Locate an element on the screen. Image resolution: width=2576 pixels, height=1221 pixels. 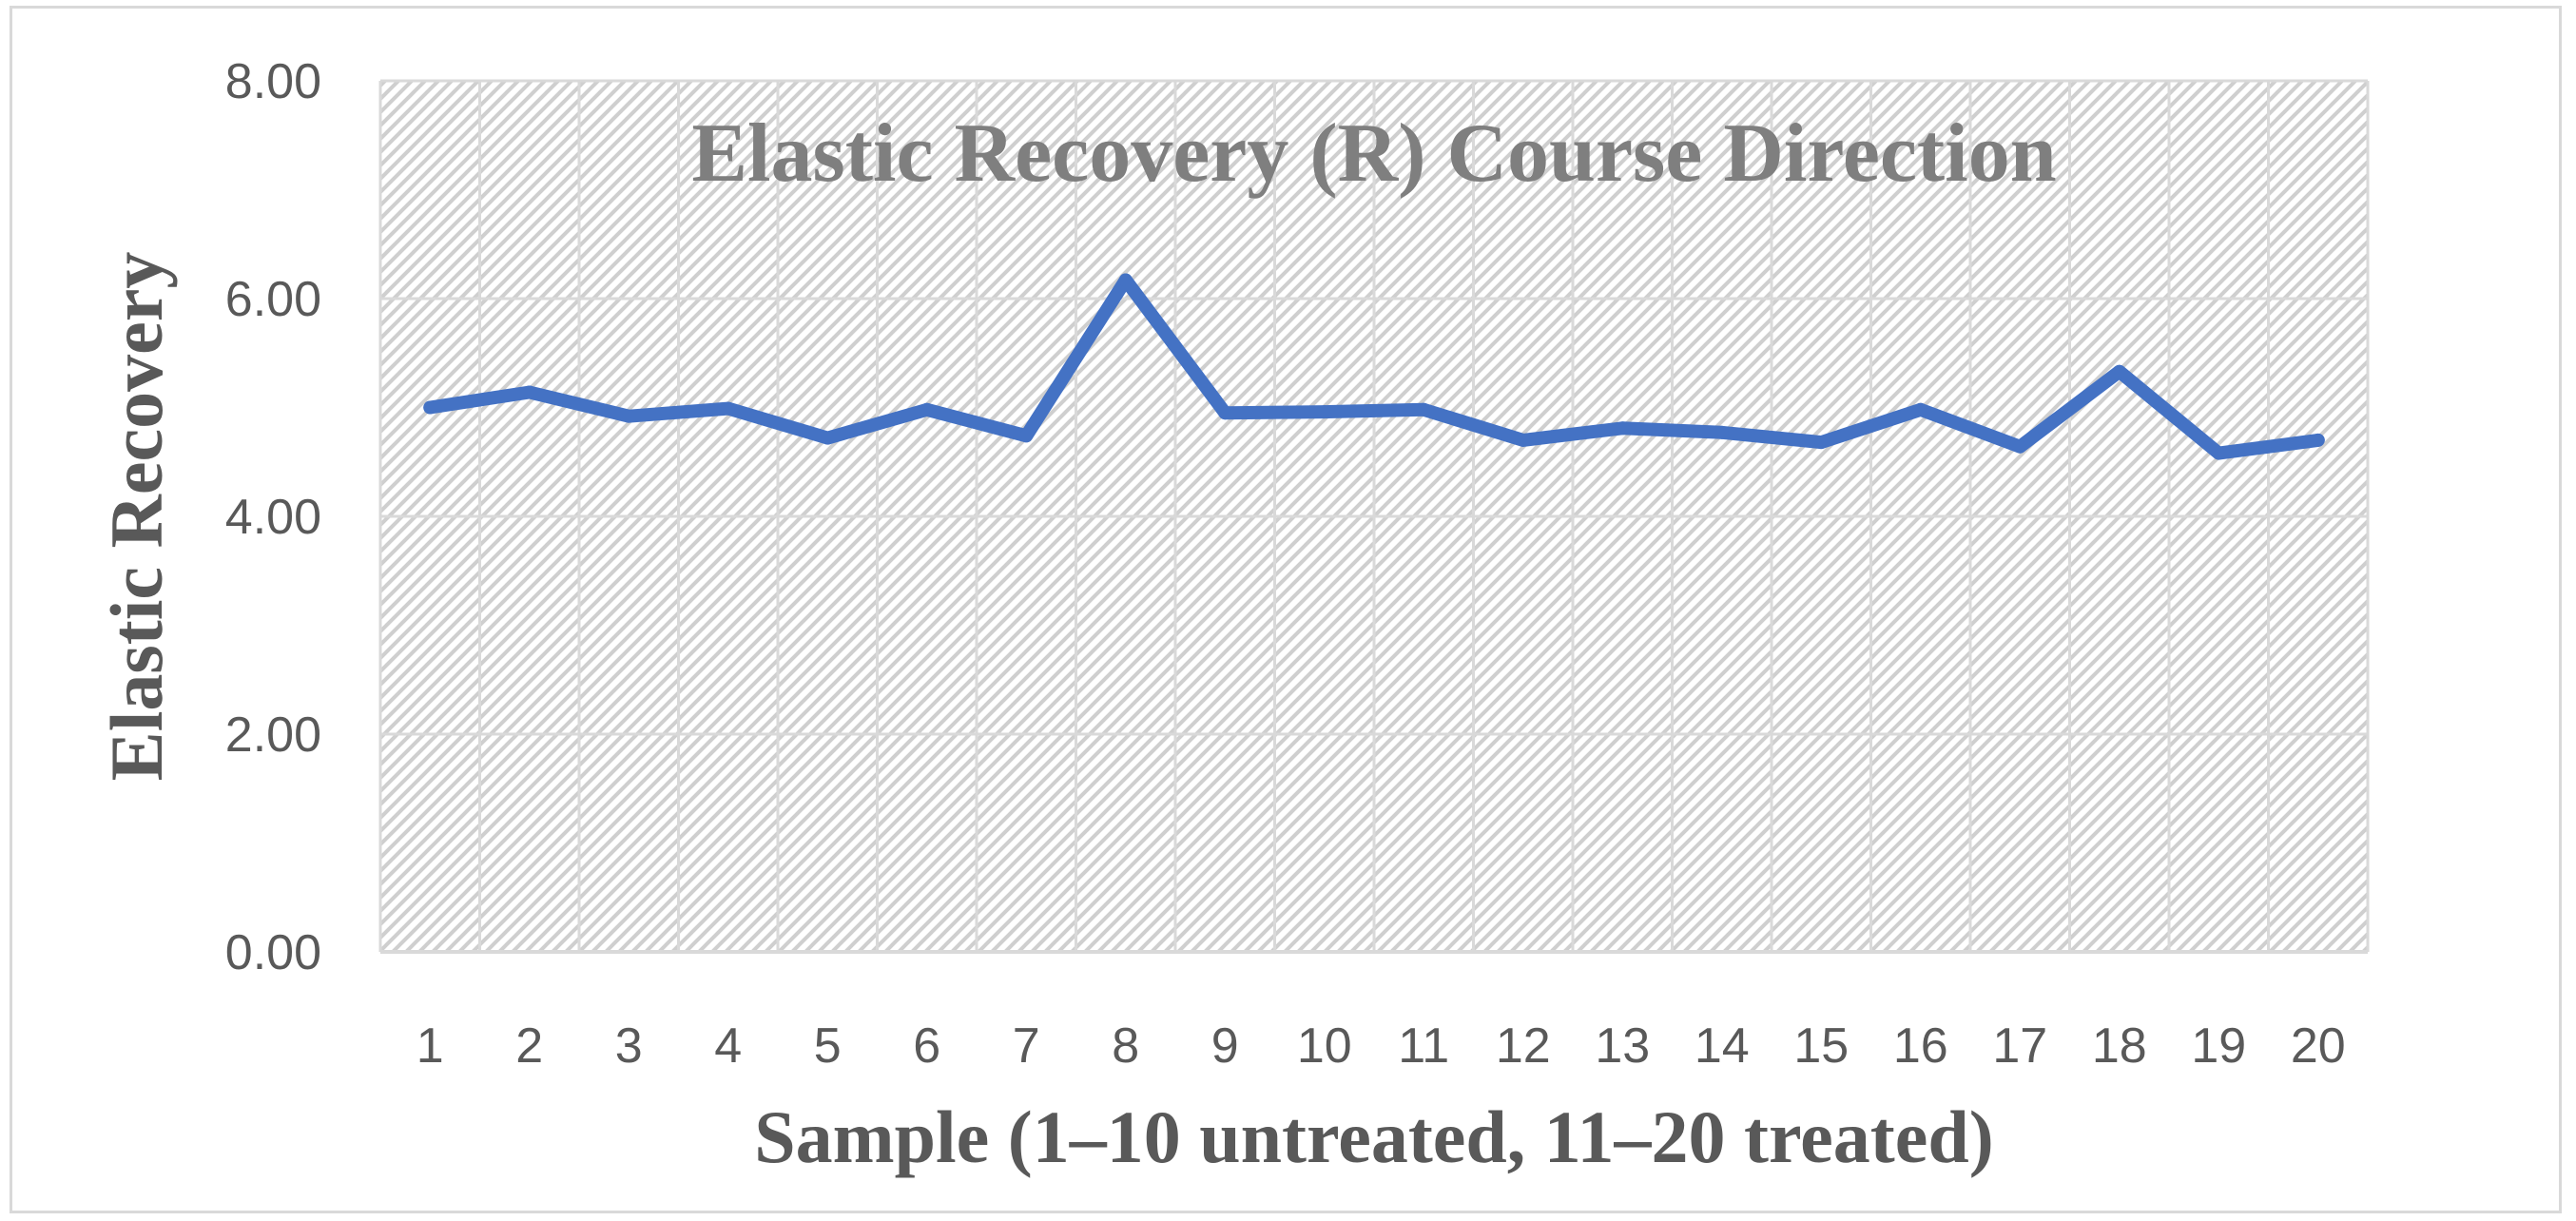
x-tick-label: 10 is located at coordinates (1324, 1046).